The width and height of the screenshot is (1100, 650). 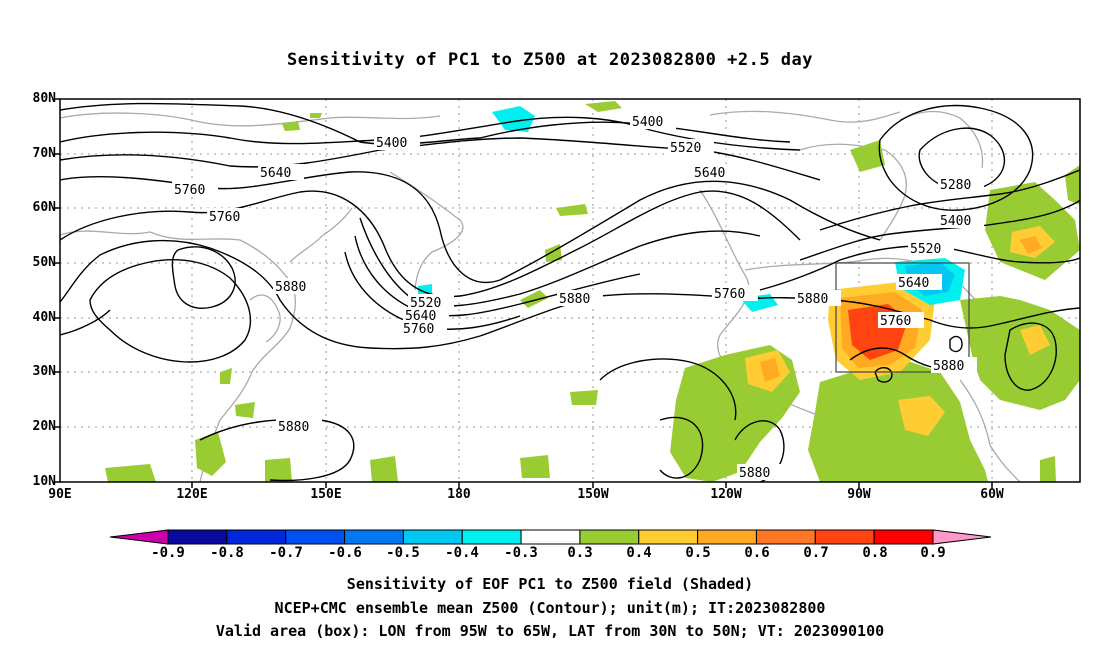 I want to click on colorbar-label: -0.6, so click(x=345, y=553).